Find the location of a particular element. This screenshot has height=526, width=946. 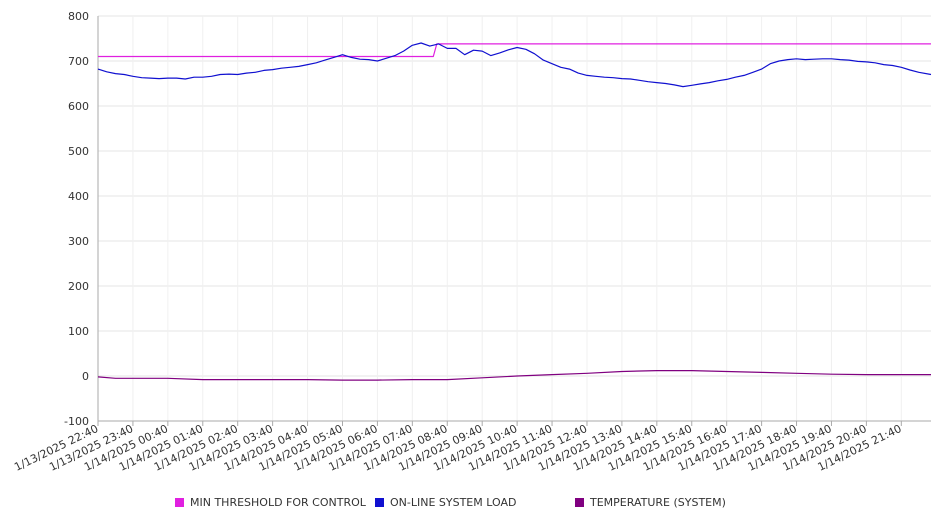

series-line-on-line-system-load is located at coordinates (514, 65).